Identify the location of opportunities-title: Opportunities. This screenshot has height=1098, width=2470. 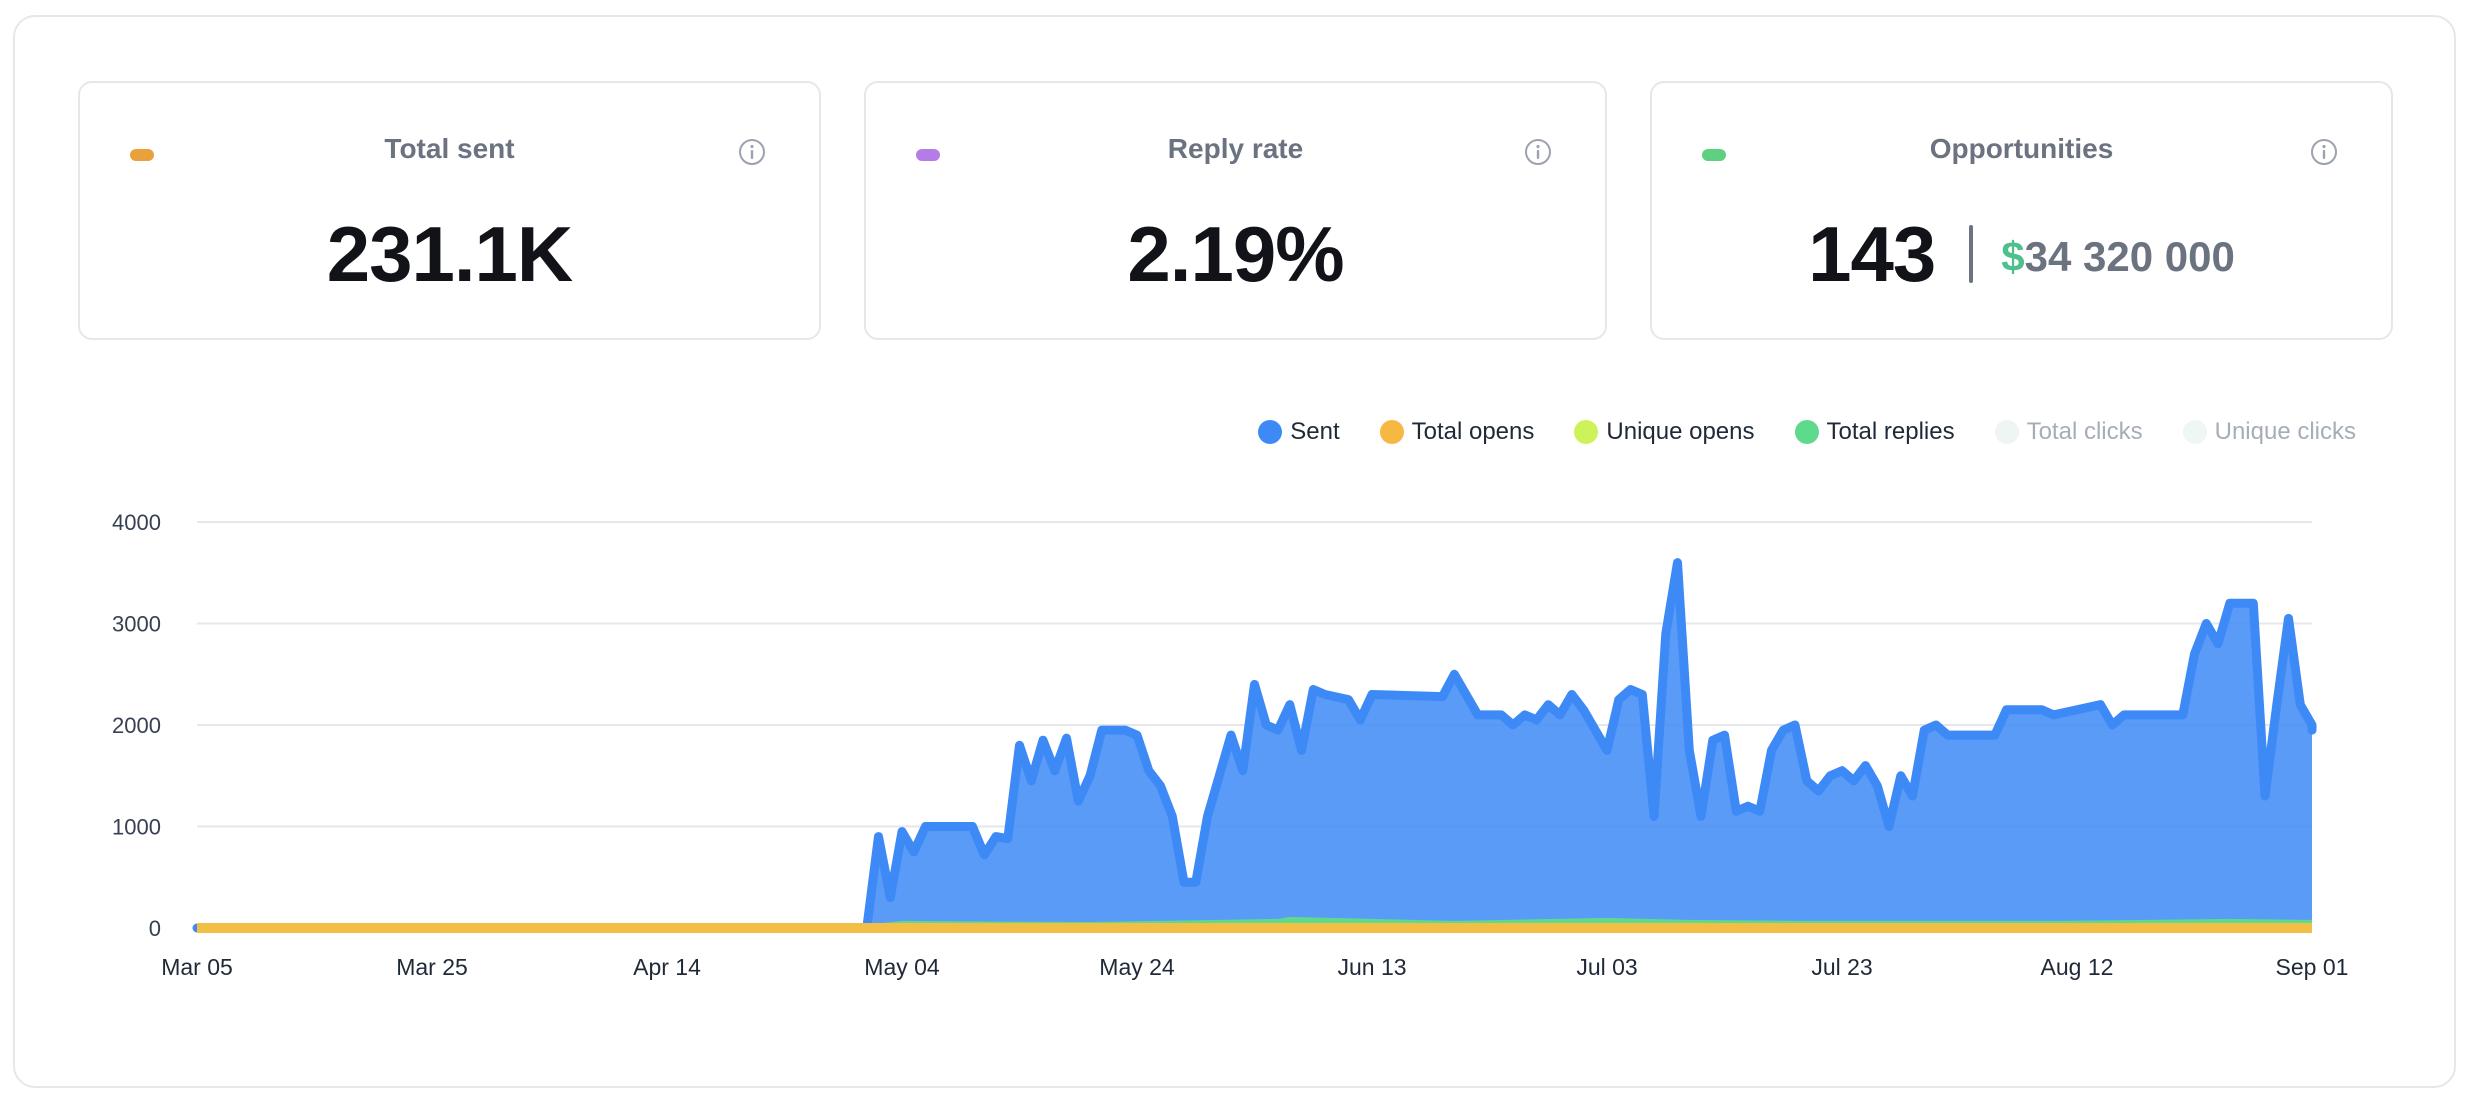
(2021, 148).